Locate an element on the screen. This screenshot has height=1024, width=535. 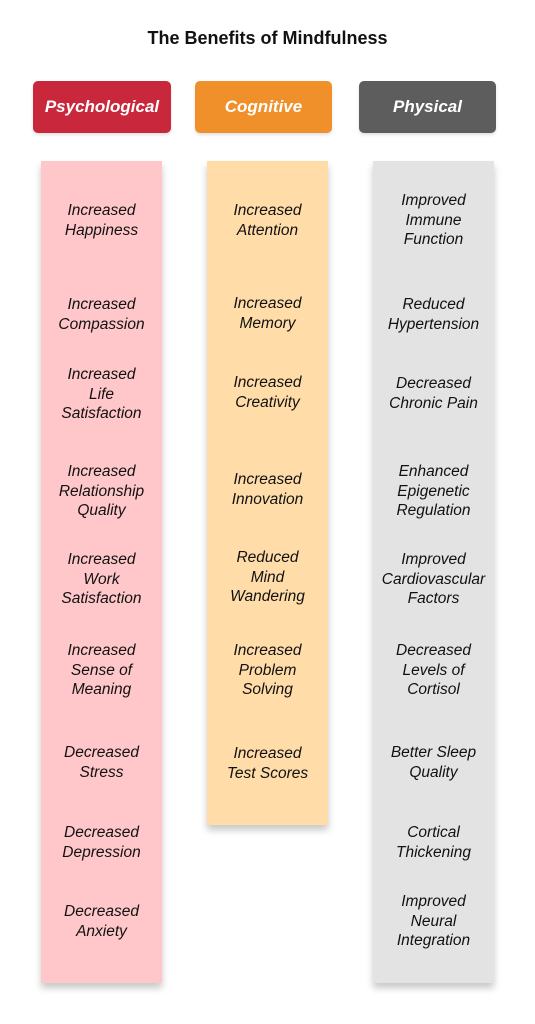
physical-header: Physical is located at coordinates (427, 107).